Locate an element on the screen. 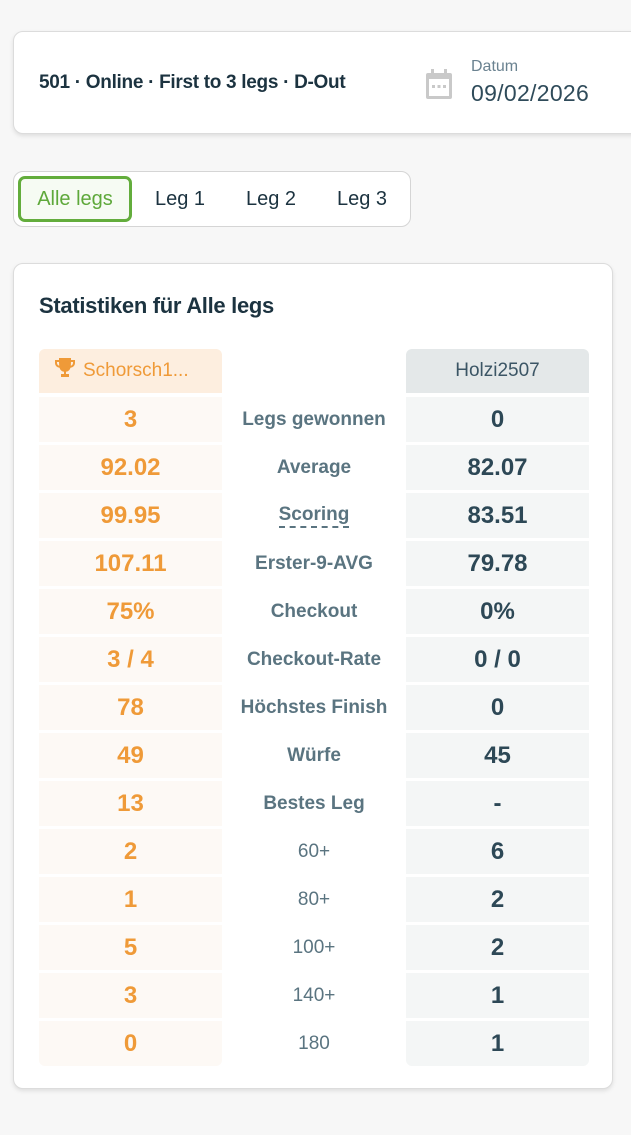  stat-label: 140+ is located at coordinates (314, 995).